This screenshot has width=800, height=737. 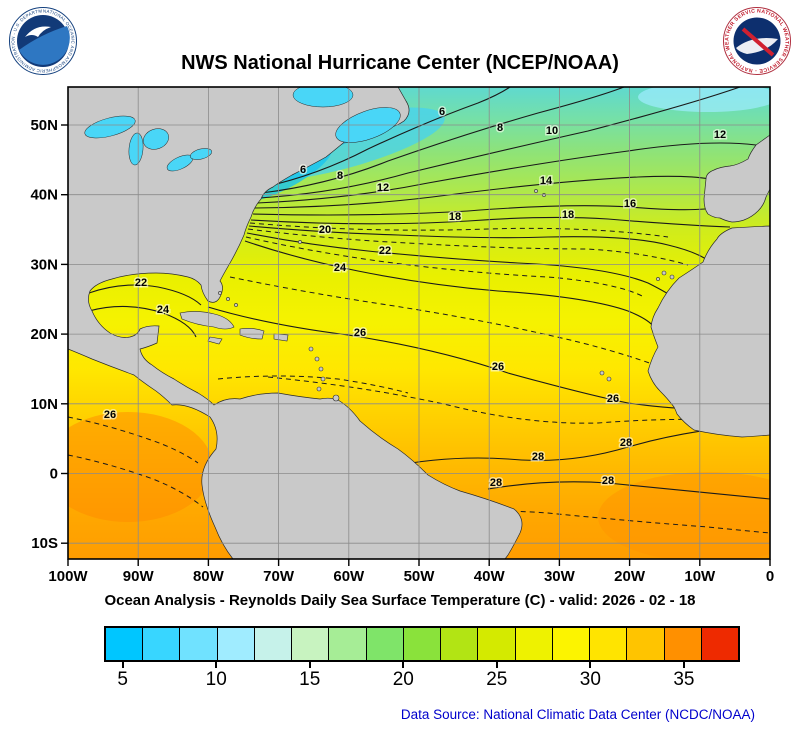 I want to click on lat-tick-label: 40N, so click(x=44, y=195).